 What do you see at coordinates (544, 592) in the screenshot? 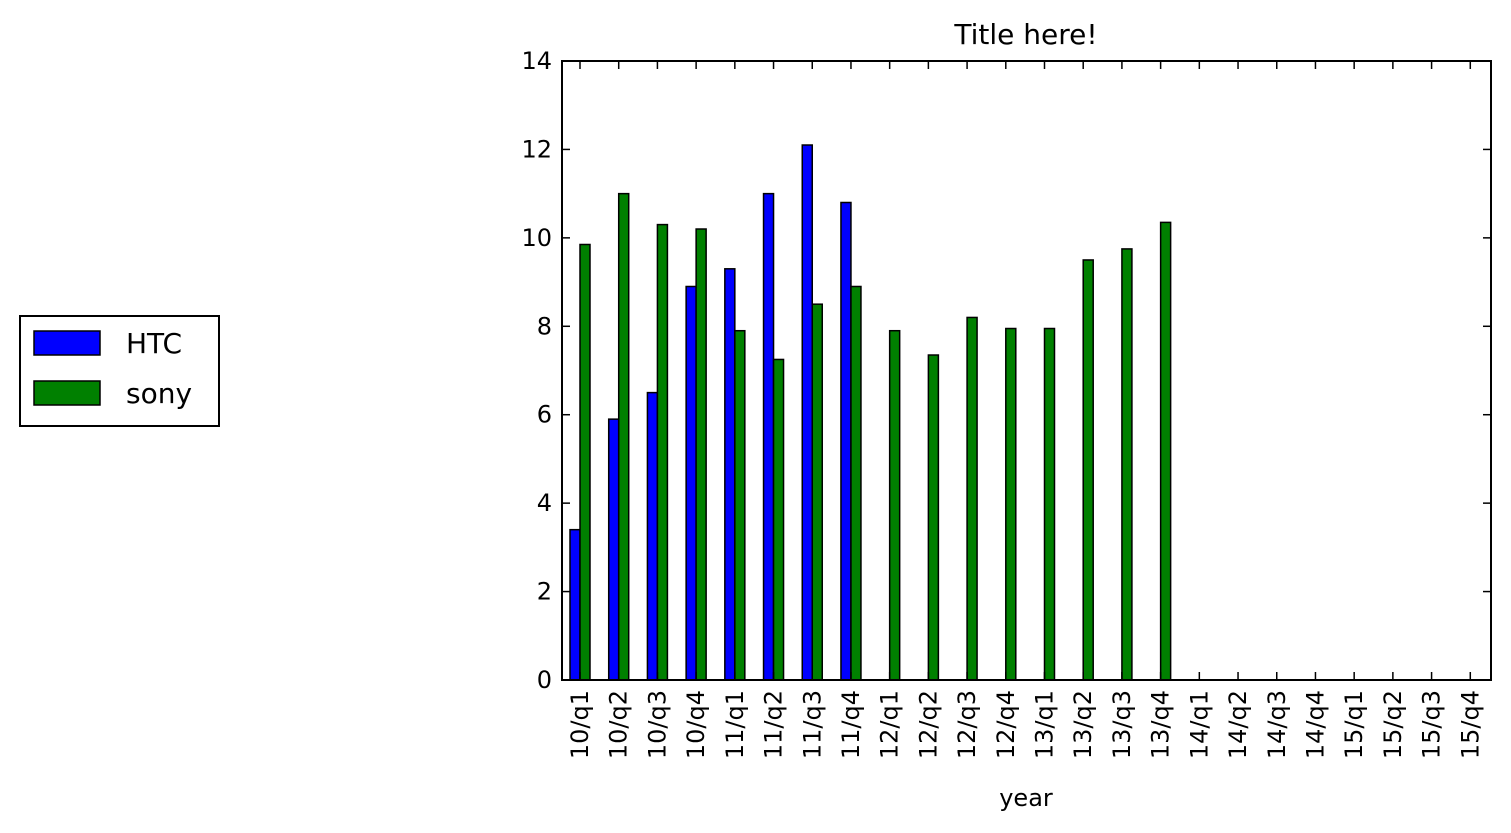
I see `y-tick-label: 2` at bounding box center [544, 592].